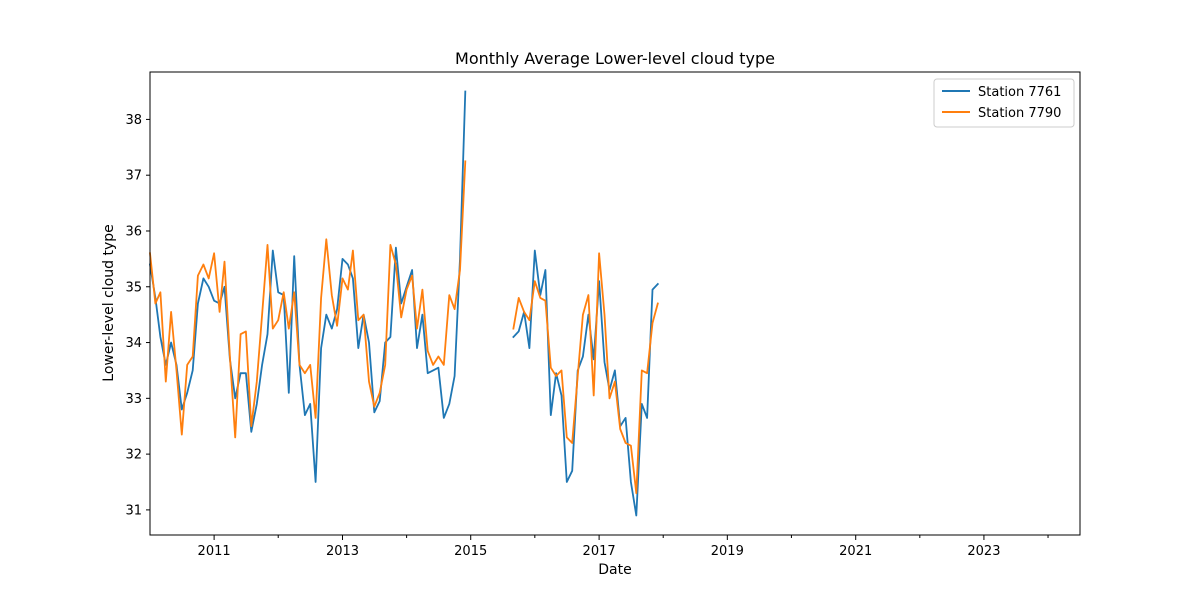  Describe the element at coordinates (133, 176) in the screenshot. I see `y-tick-label: 37` at that location.